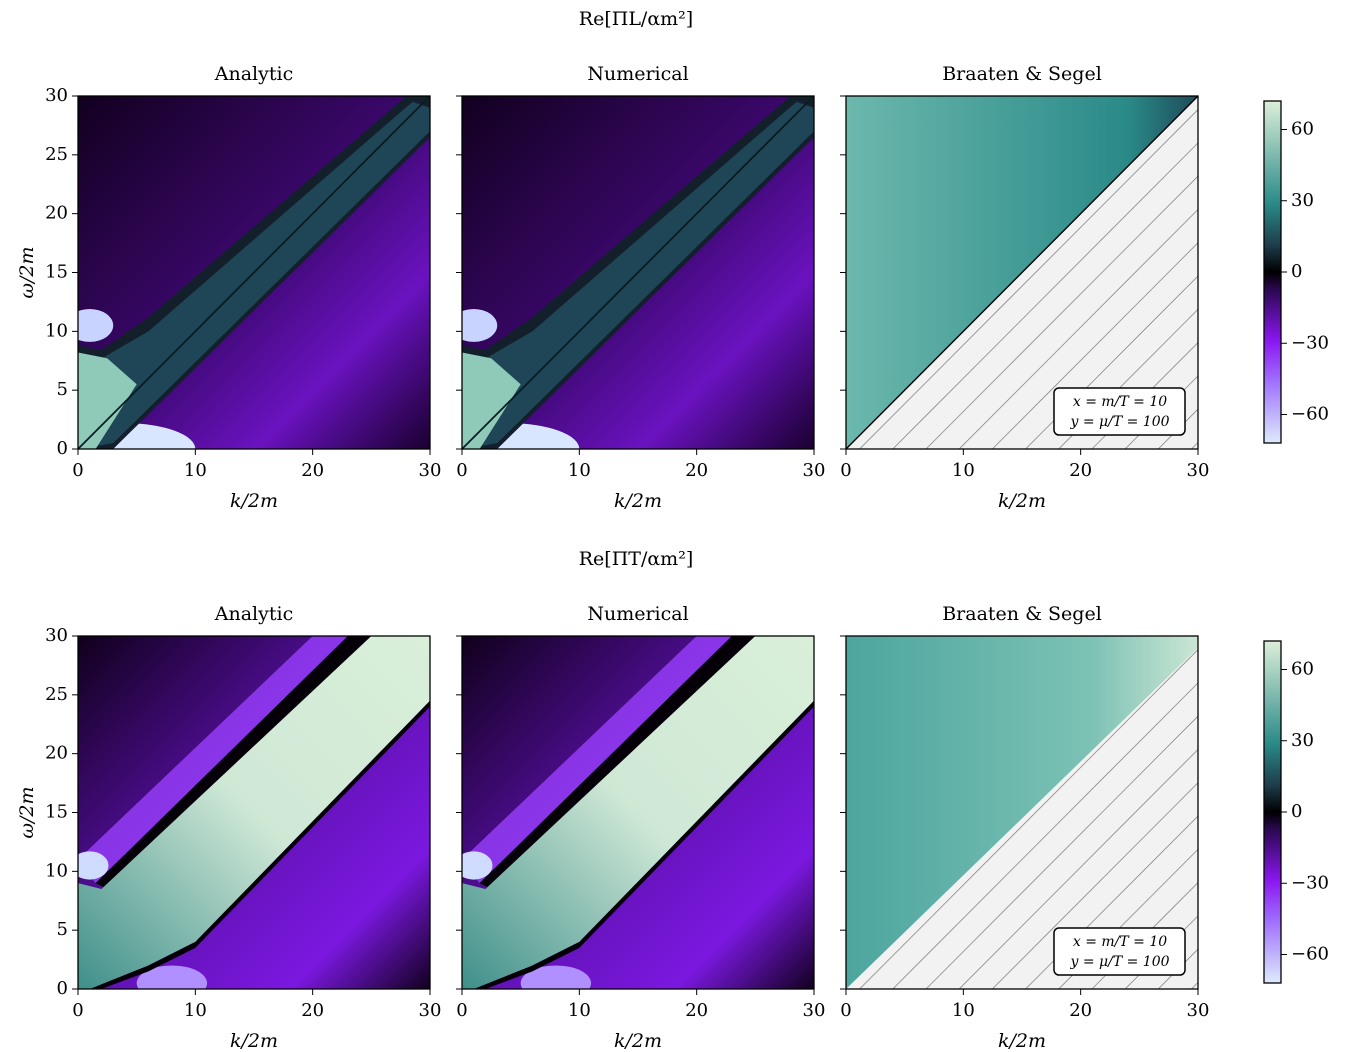 This screenshot has height=1052, width=1346. I want to click on figure-title: Re[ΠT/αm²], so click(636, 559).